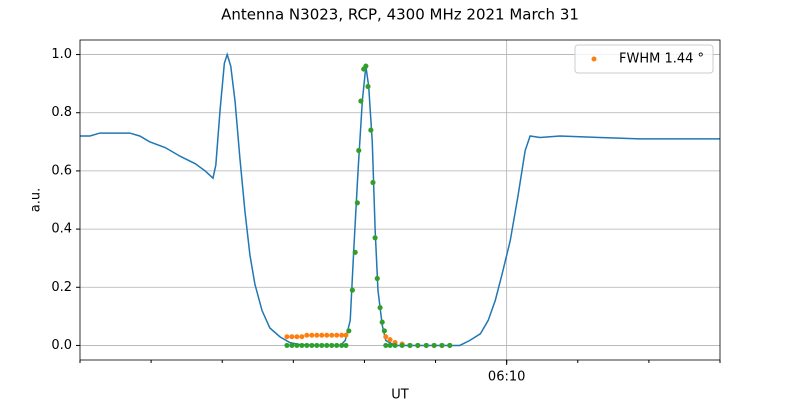  Describe the element at coordinates (61, 54) in the screenshot. I see `y-tick-label: 1.0` at that location.